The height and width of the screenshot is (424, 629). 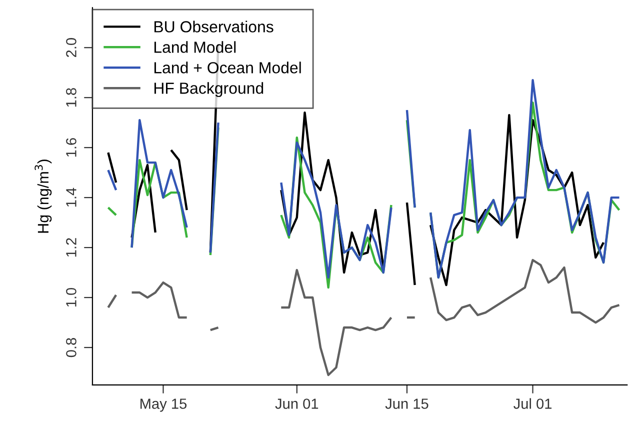 I want to click on y-tick-label: 1.2, so click(x=71, y=247).